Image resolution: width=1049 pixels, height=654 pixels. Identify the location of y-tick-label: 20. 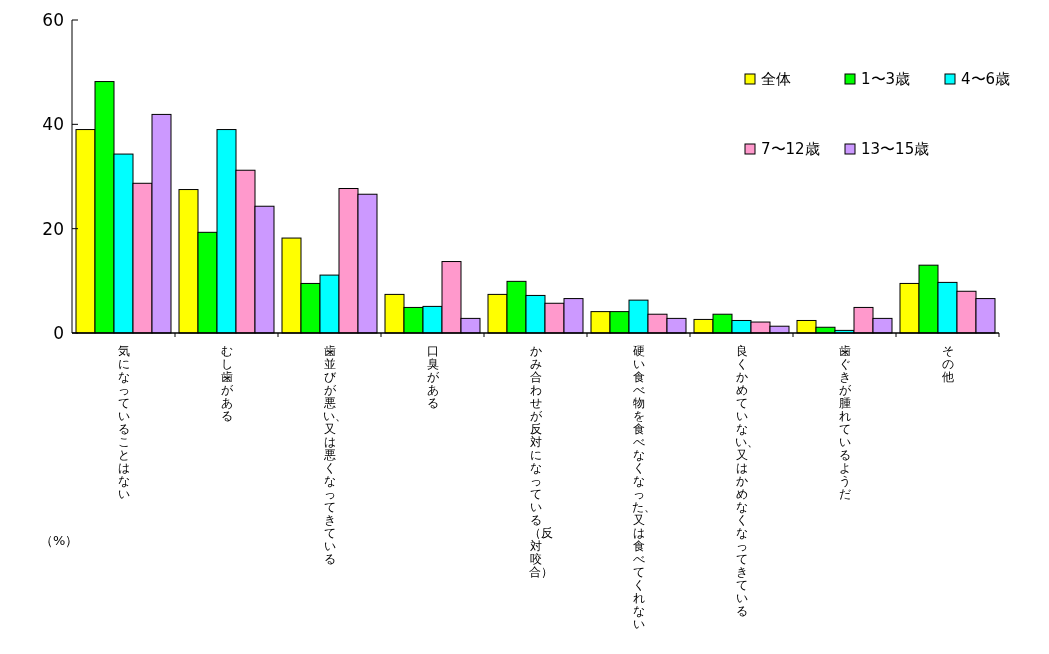
(53, 228).